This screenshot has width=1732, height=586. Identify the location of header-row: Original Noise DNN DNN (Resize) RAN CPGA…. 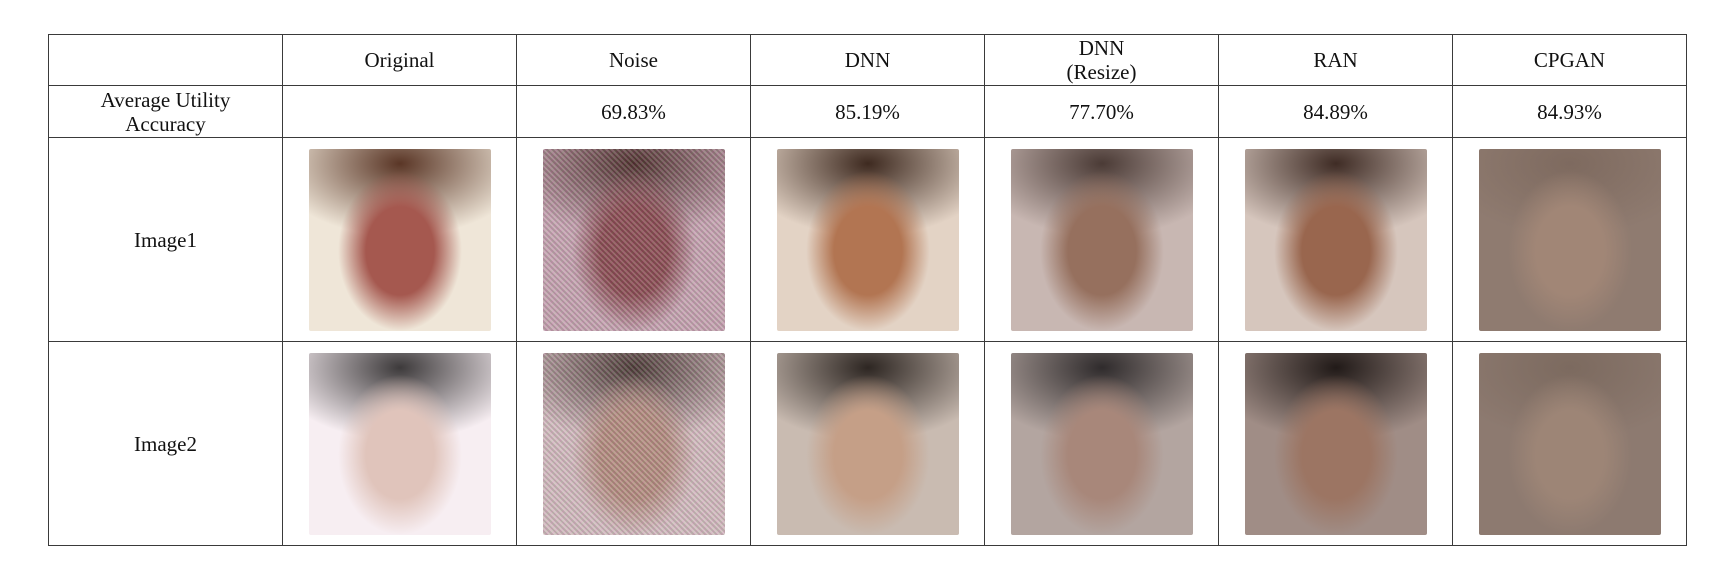
(867, 60).